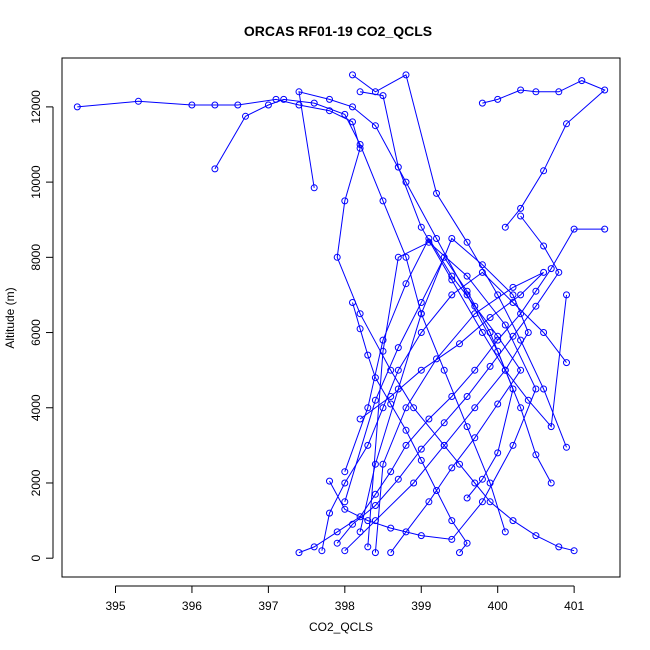 This screenshot has height=650, width=650. What do you see at coordinates (36, 407) in the screenshot?
I see `y-tick-label: 4000` at bounding box center [36, 407].